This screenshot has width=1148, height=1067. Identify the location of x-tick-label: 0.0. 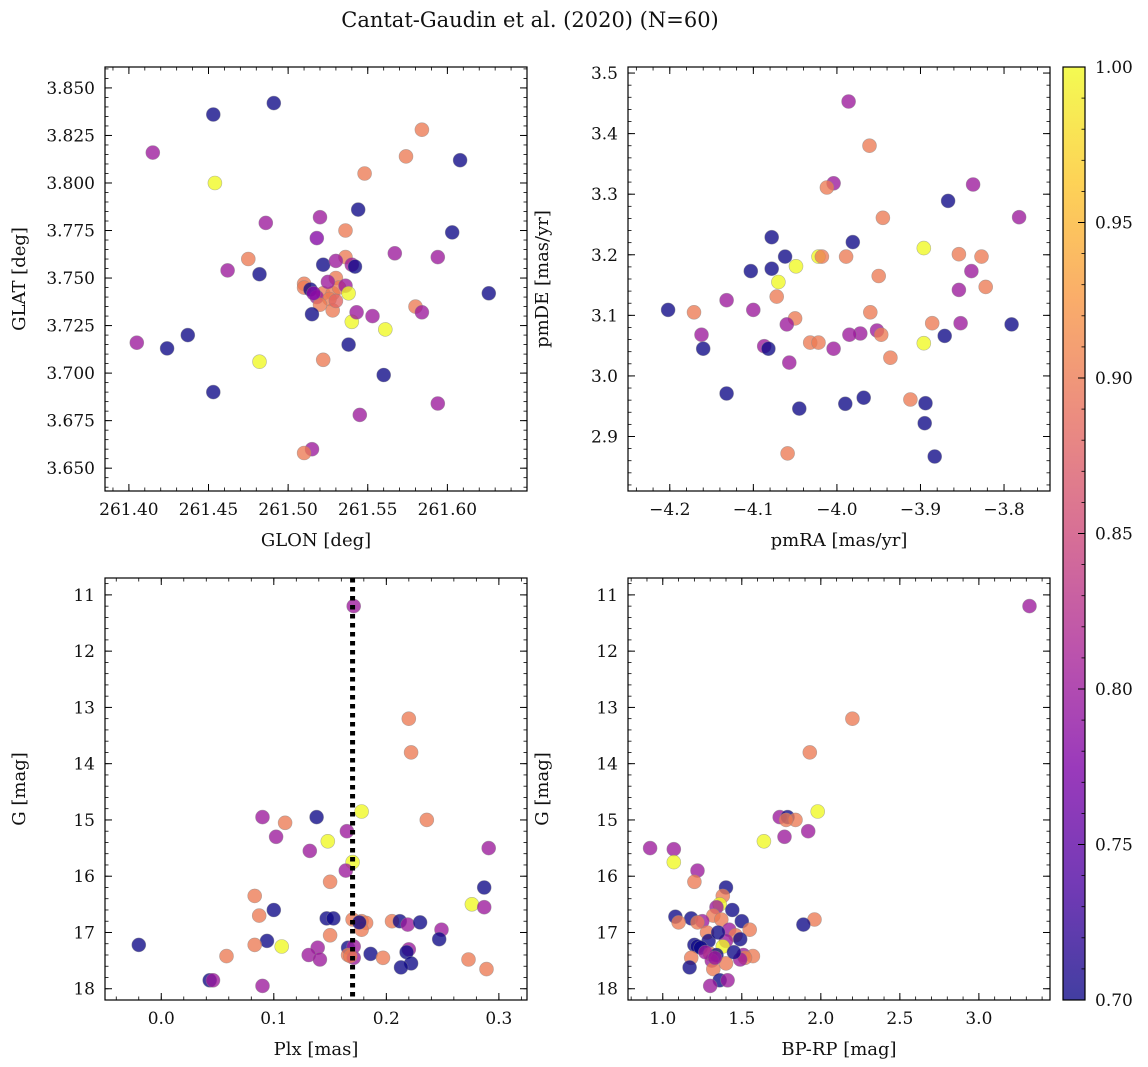
(161, 1019).